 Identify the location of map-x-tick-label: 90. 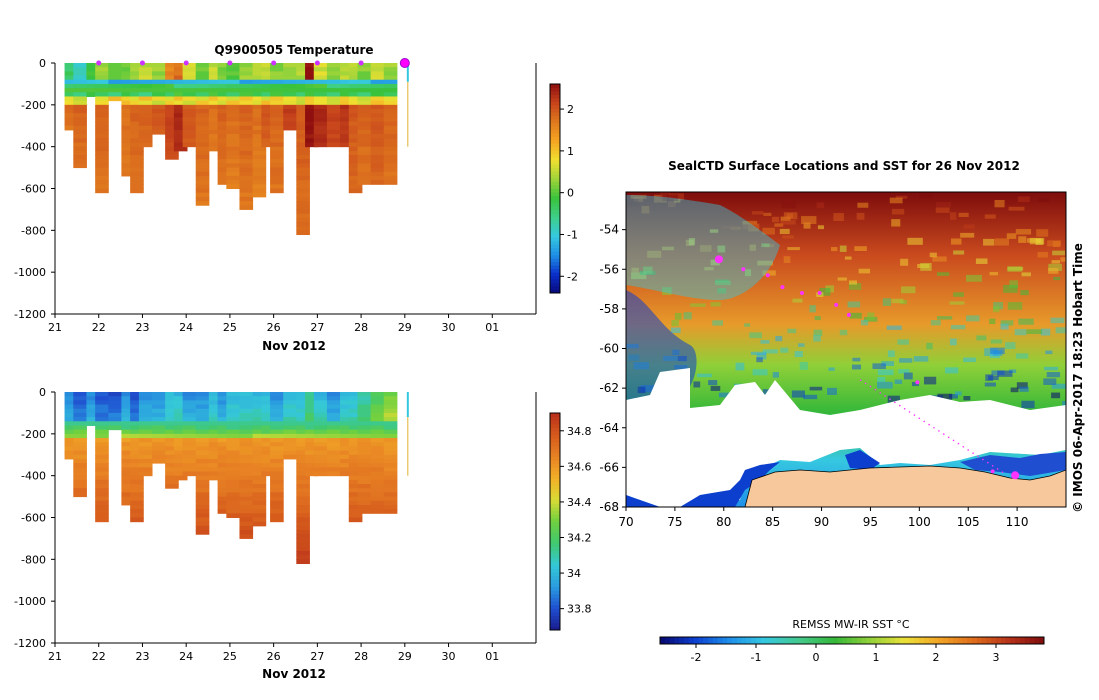
(821, 522).